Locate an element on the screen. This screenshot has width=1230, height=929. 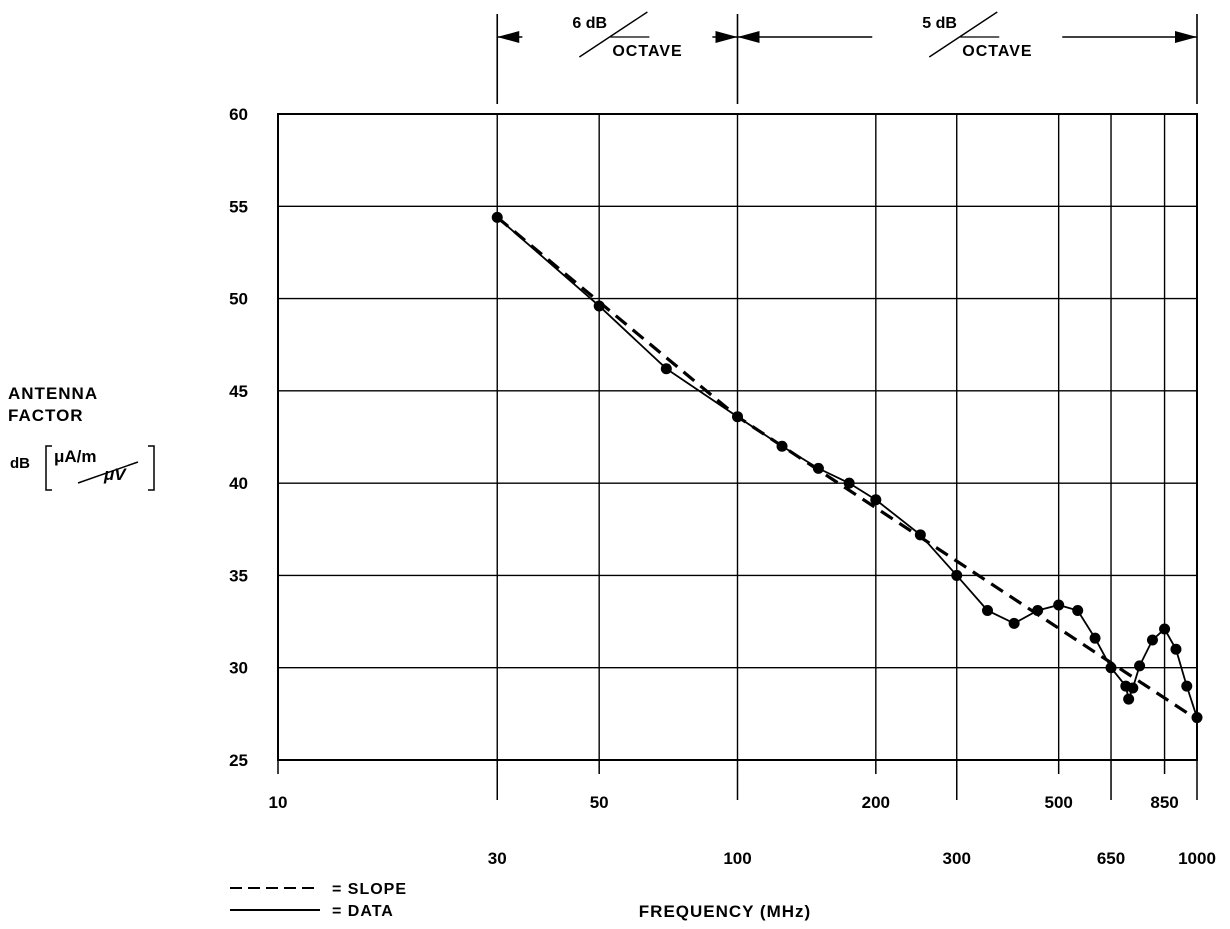
slope-annotations: 6 dB OCTAVE 5 dB OCTAVE is located at coordinates (847, 57).